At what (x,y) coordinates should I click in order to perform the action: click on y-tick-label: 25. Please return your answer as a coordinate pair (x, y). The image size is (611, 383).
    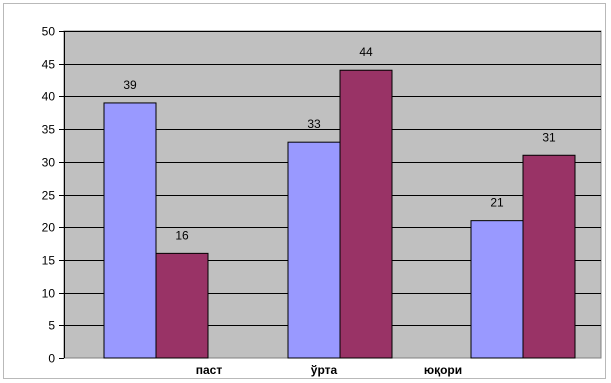
    Looking at the image, I should click on (49, 196).